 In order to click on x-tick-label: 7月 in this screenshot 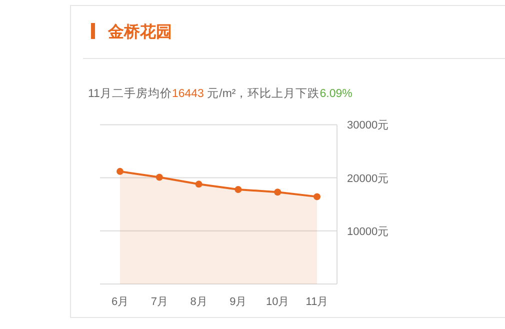, I will do `click(159, 302)`.